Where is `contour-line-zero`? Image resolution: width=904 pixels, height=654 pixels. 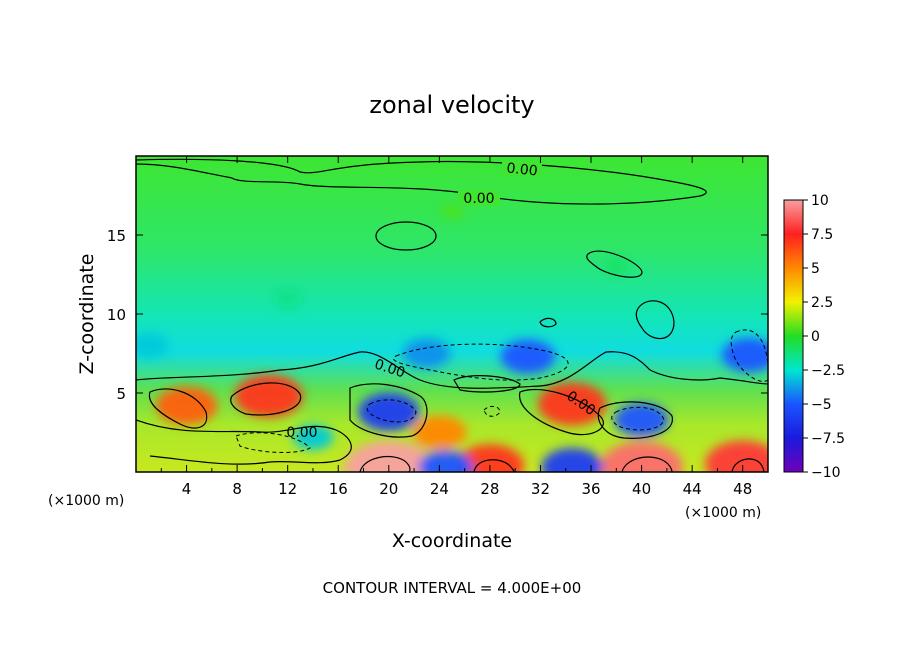
contour-line-zero is located at coordinates (452, 370).